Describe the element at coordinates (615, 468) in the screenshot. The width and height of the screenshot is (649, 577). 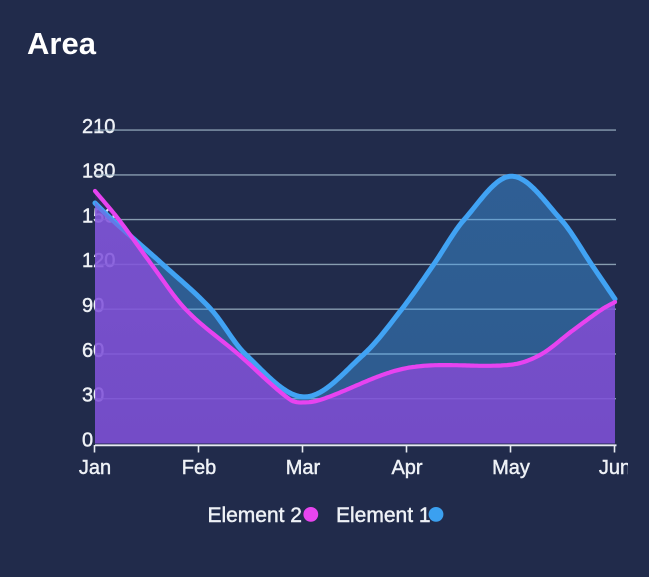
I see `svg-text: Jun` at that location.